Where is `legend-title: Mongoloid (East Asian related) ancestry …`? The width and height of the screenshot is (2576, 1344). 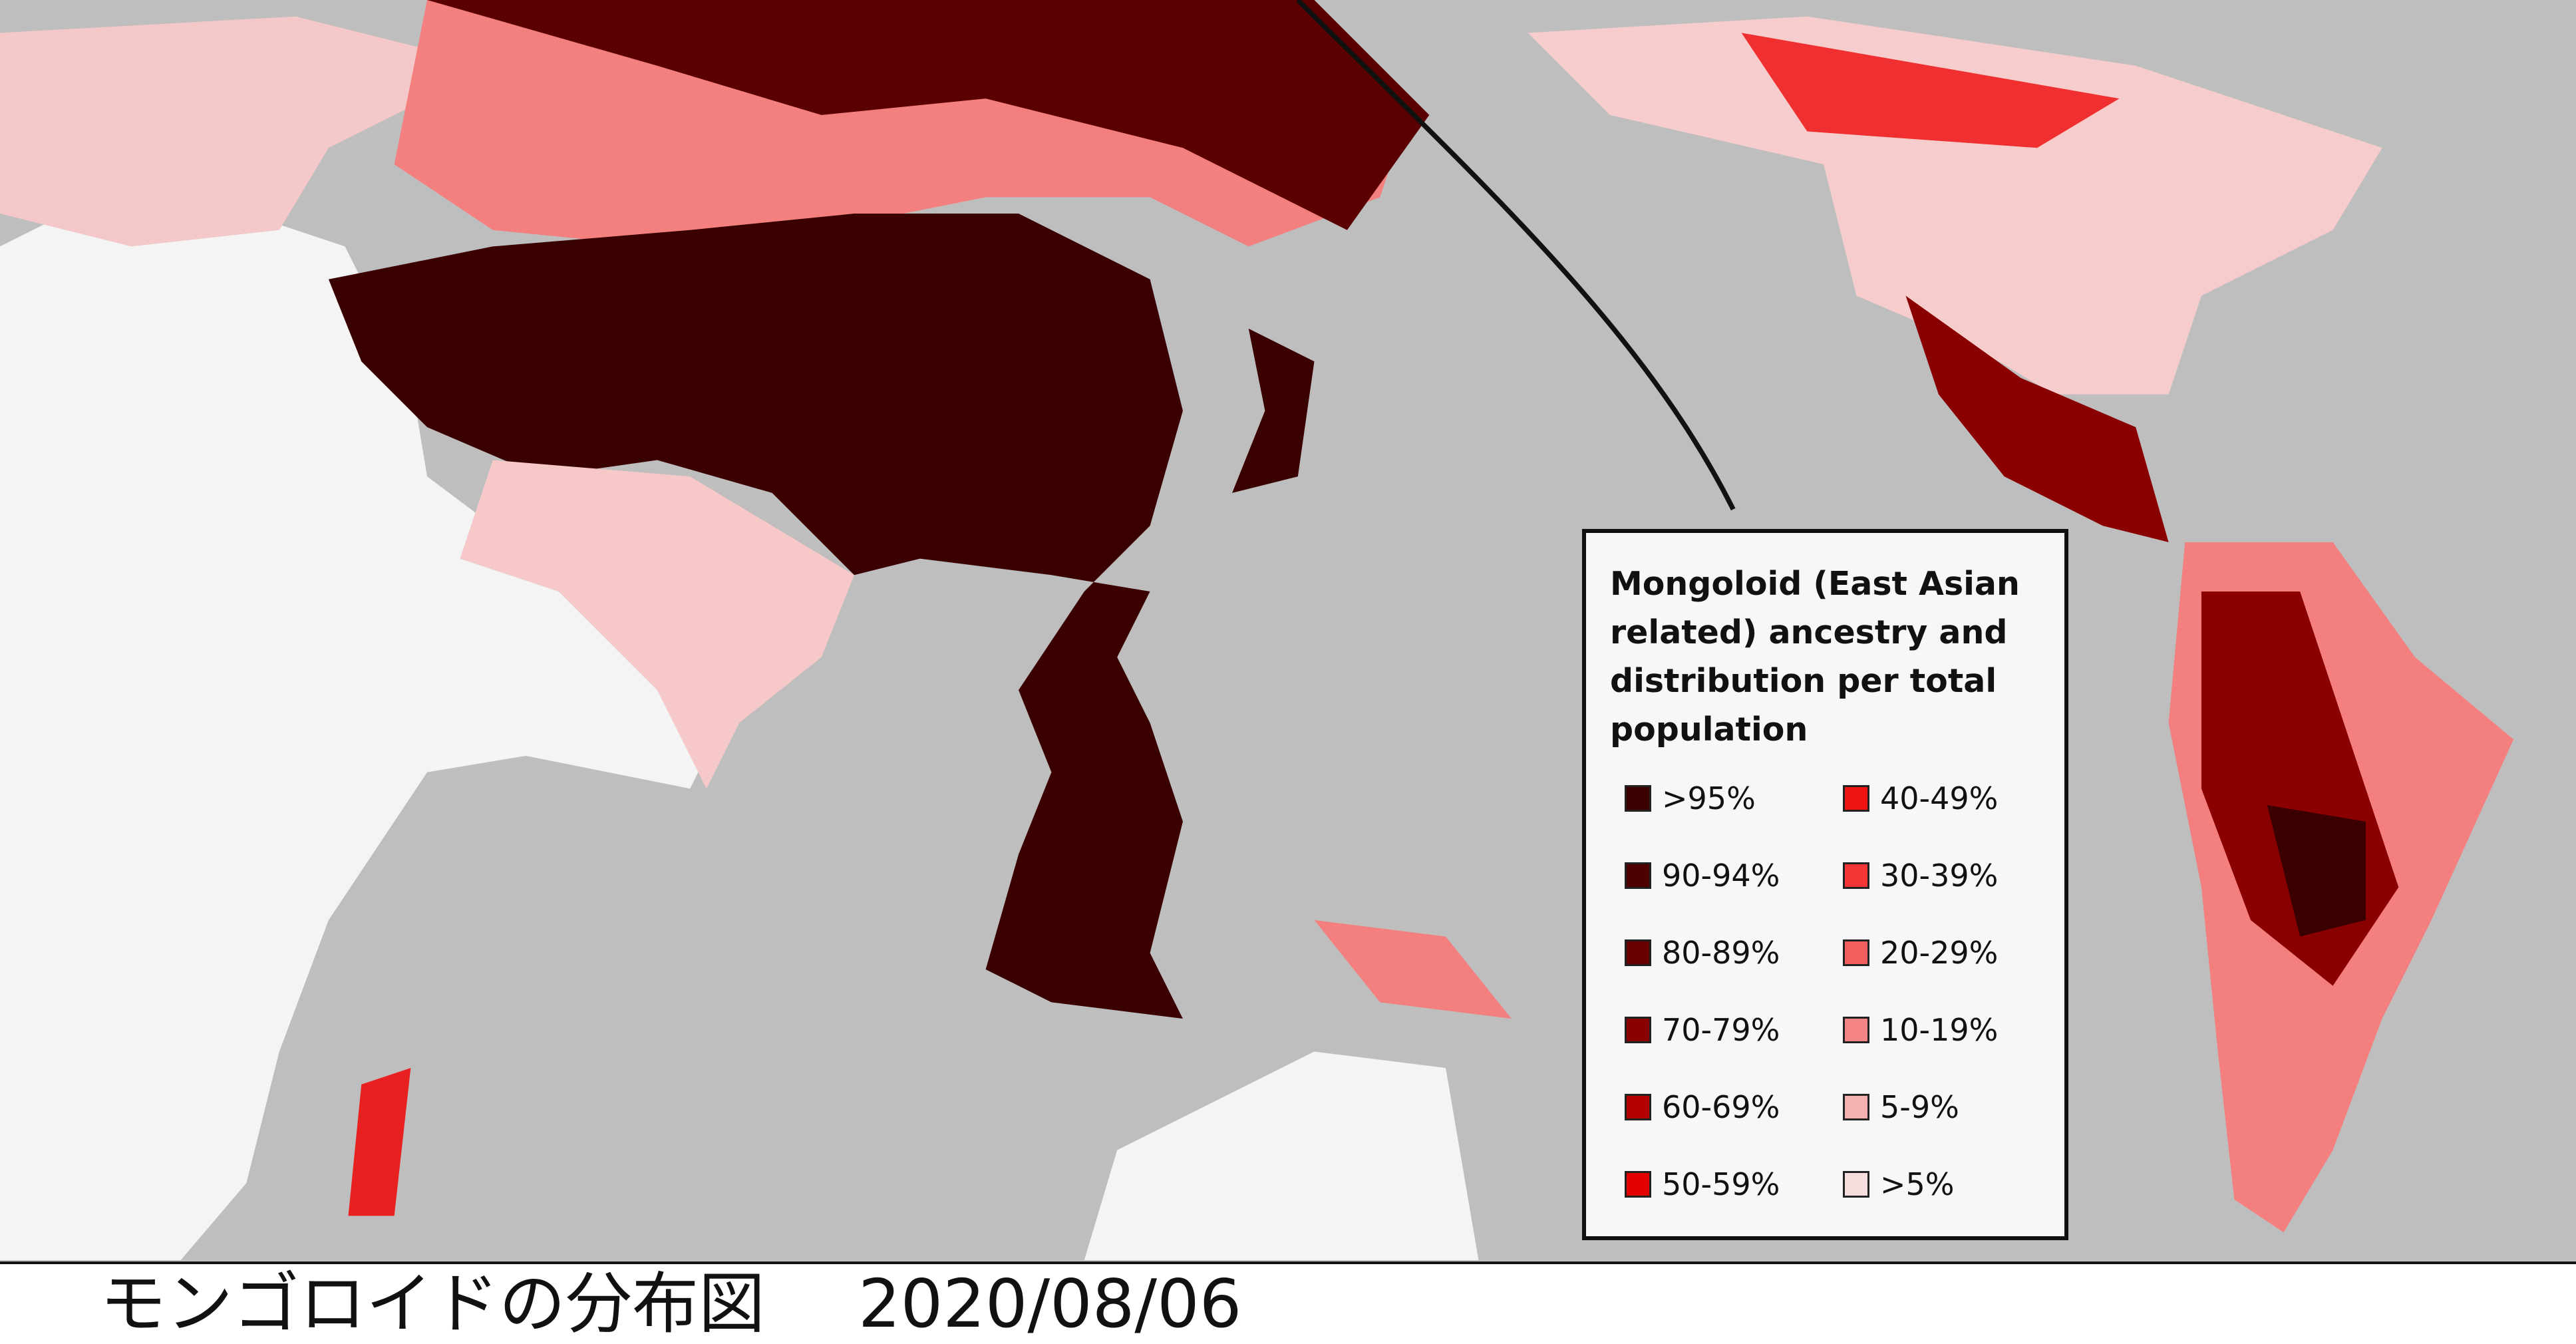
legend-title: Mongoloid (East Asian related) ancestry … is located at coordinates (1815, 657).